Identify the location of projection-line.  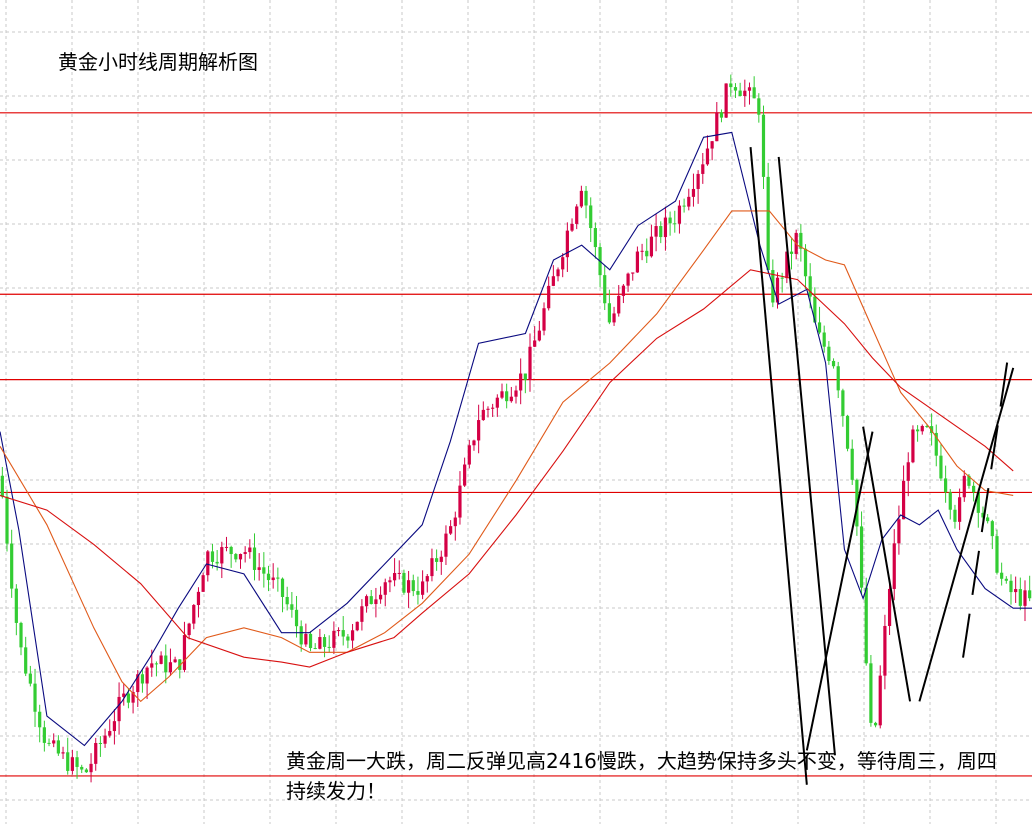
(975, 572).